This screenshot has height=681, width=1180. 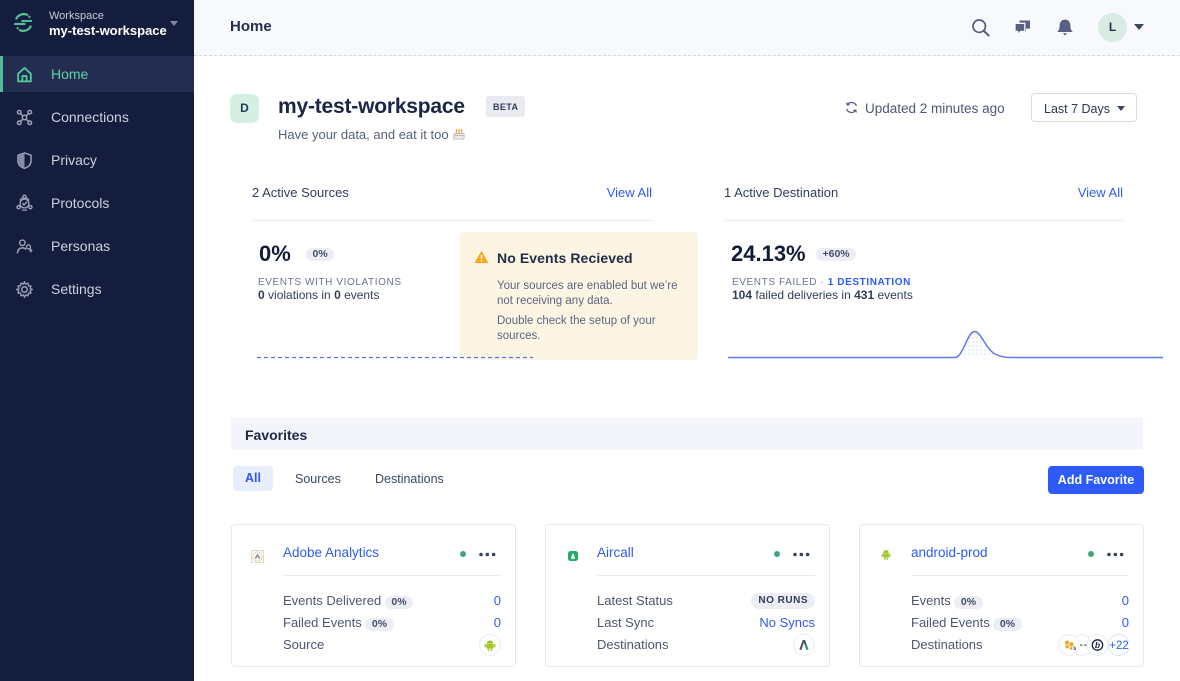 I want to click on svg-text: b, so click(x=1097, y=645).